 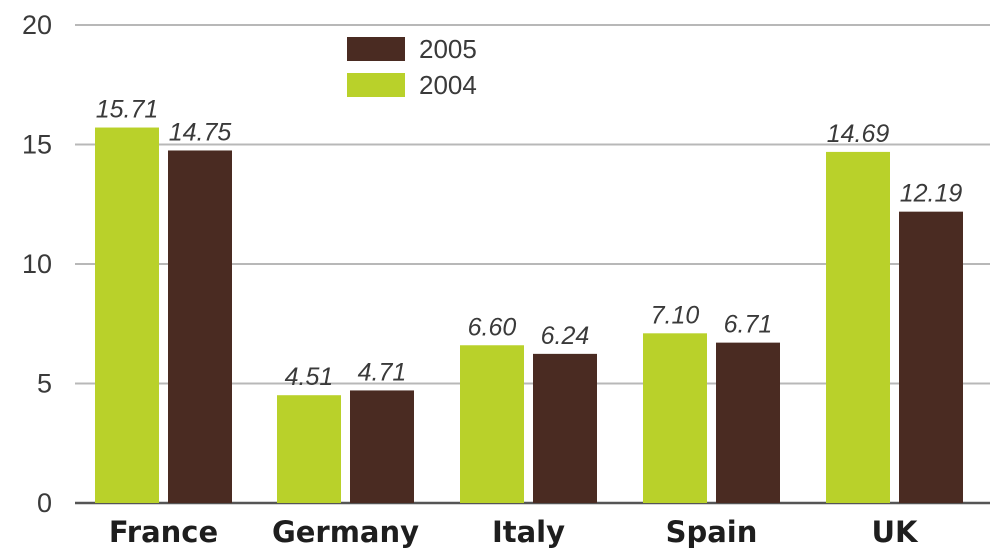 What do you see at coordinates (858, 327) in the screenshot?
I see `bar-uk-2004` at bounding box center [858, 327].